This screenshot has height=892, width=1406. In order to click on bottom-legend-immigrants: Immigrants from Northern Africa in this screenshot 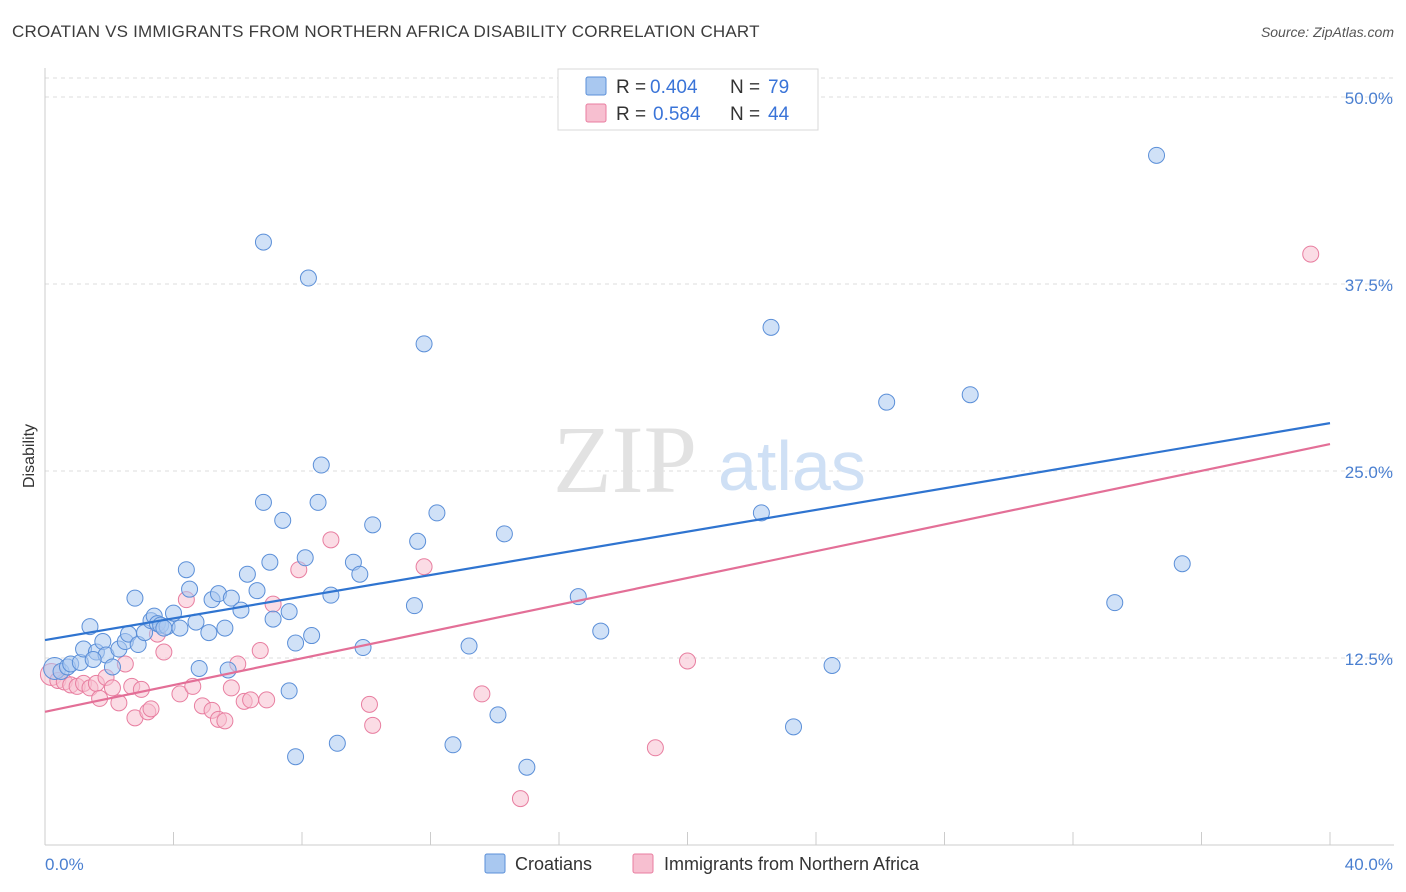, I will do `click(792, 864)`.